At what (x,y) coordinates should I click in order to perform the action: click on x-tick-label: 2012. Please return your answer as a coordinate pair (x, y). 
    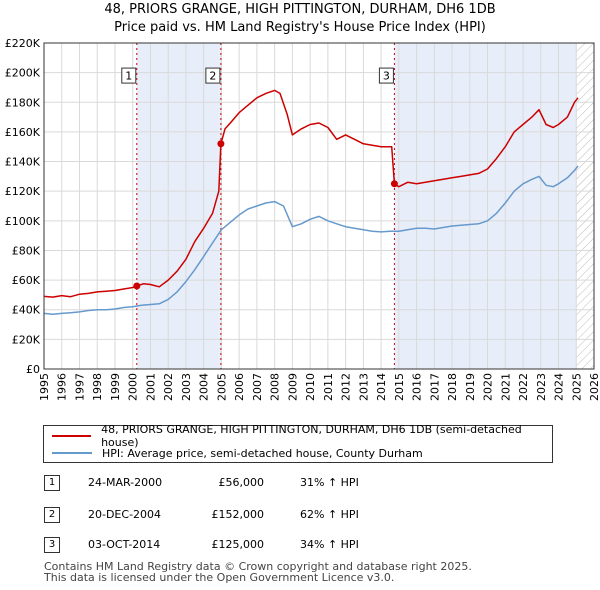
    Looking at the image, I should click on (346, 387).